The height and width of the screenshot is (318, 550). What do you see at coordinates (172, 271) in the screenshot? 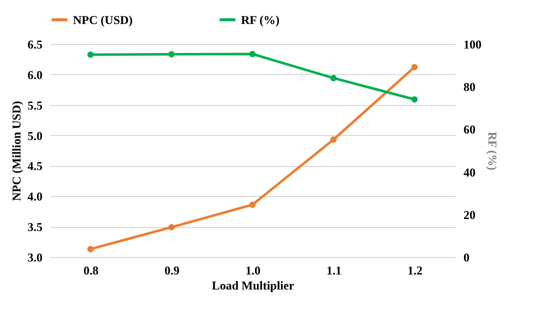
I see `x-tick-label: 0.9` at bounding box center [172, 271].